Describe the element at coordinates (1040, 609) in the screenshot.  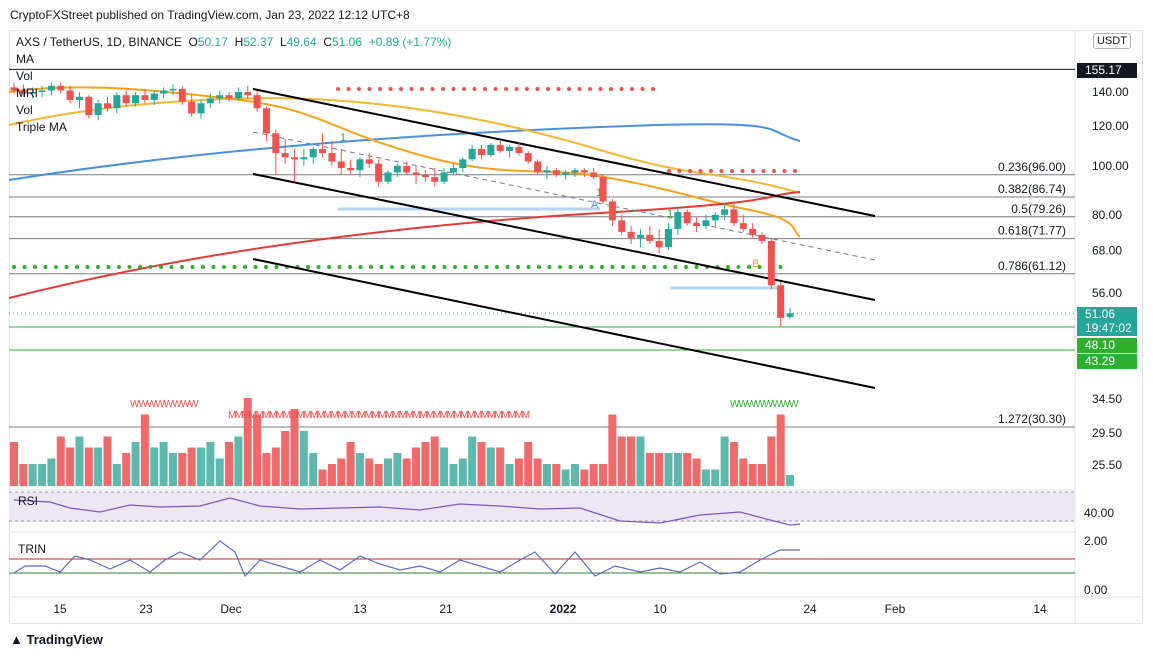
I see `time-tick: 14` at that location.